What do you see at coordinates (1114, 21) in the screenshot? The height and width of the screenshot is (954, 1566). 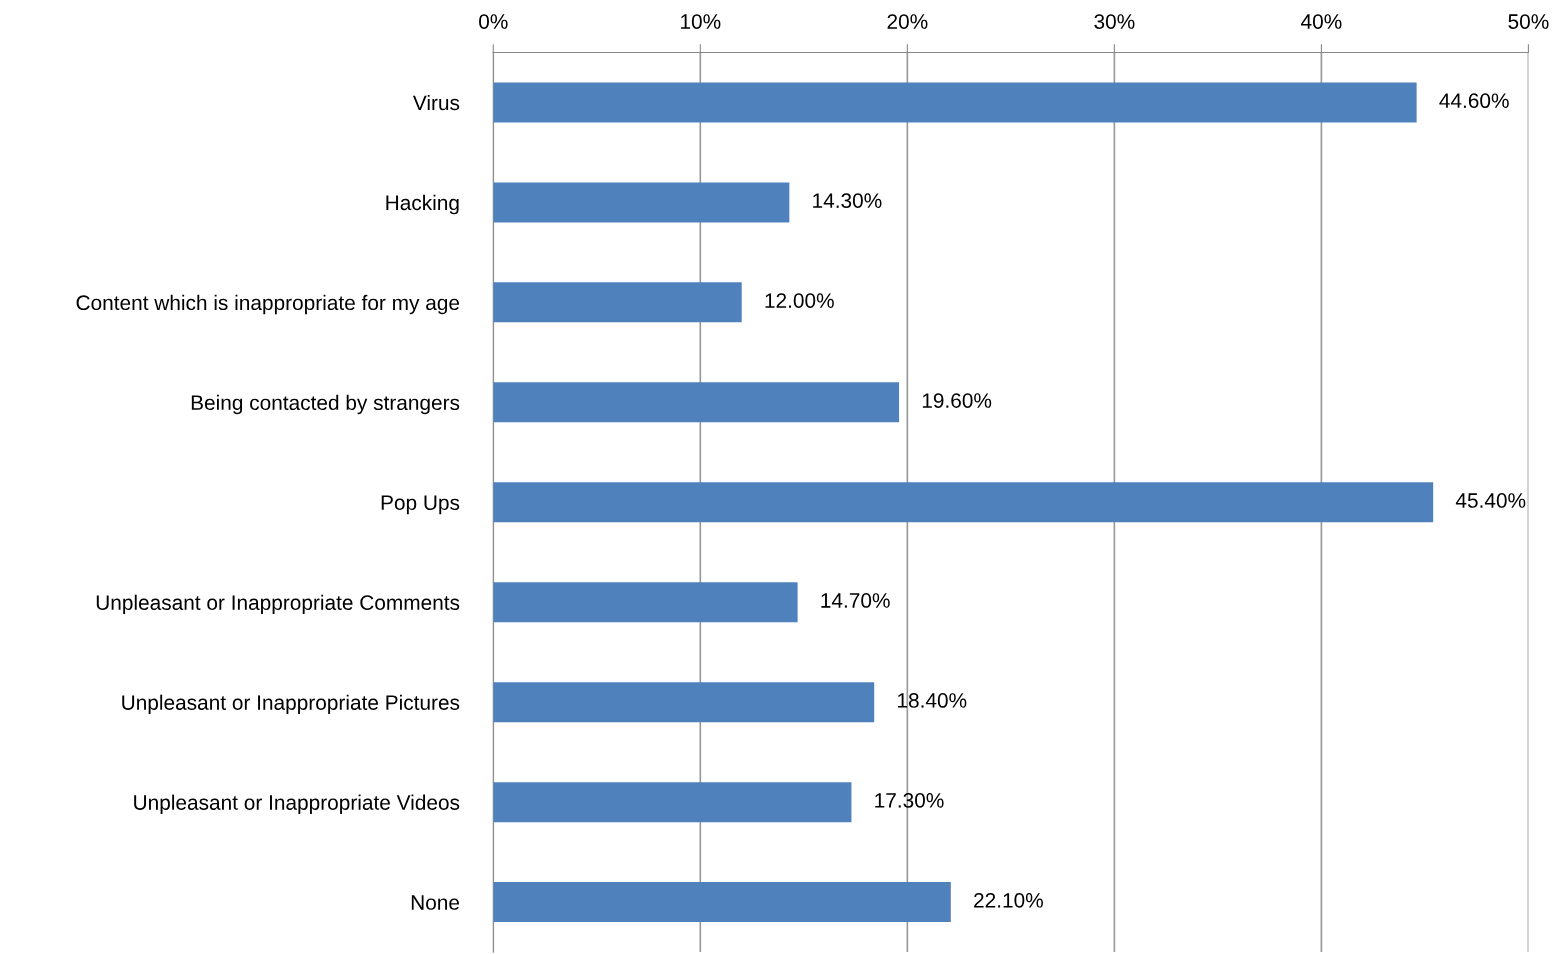 I see `x-tick-label: 30%` at bounding box center [1114, 21].